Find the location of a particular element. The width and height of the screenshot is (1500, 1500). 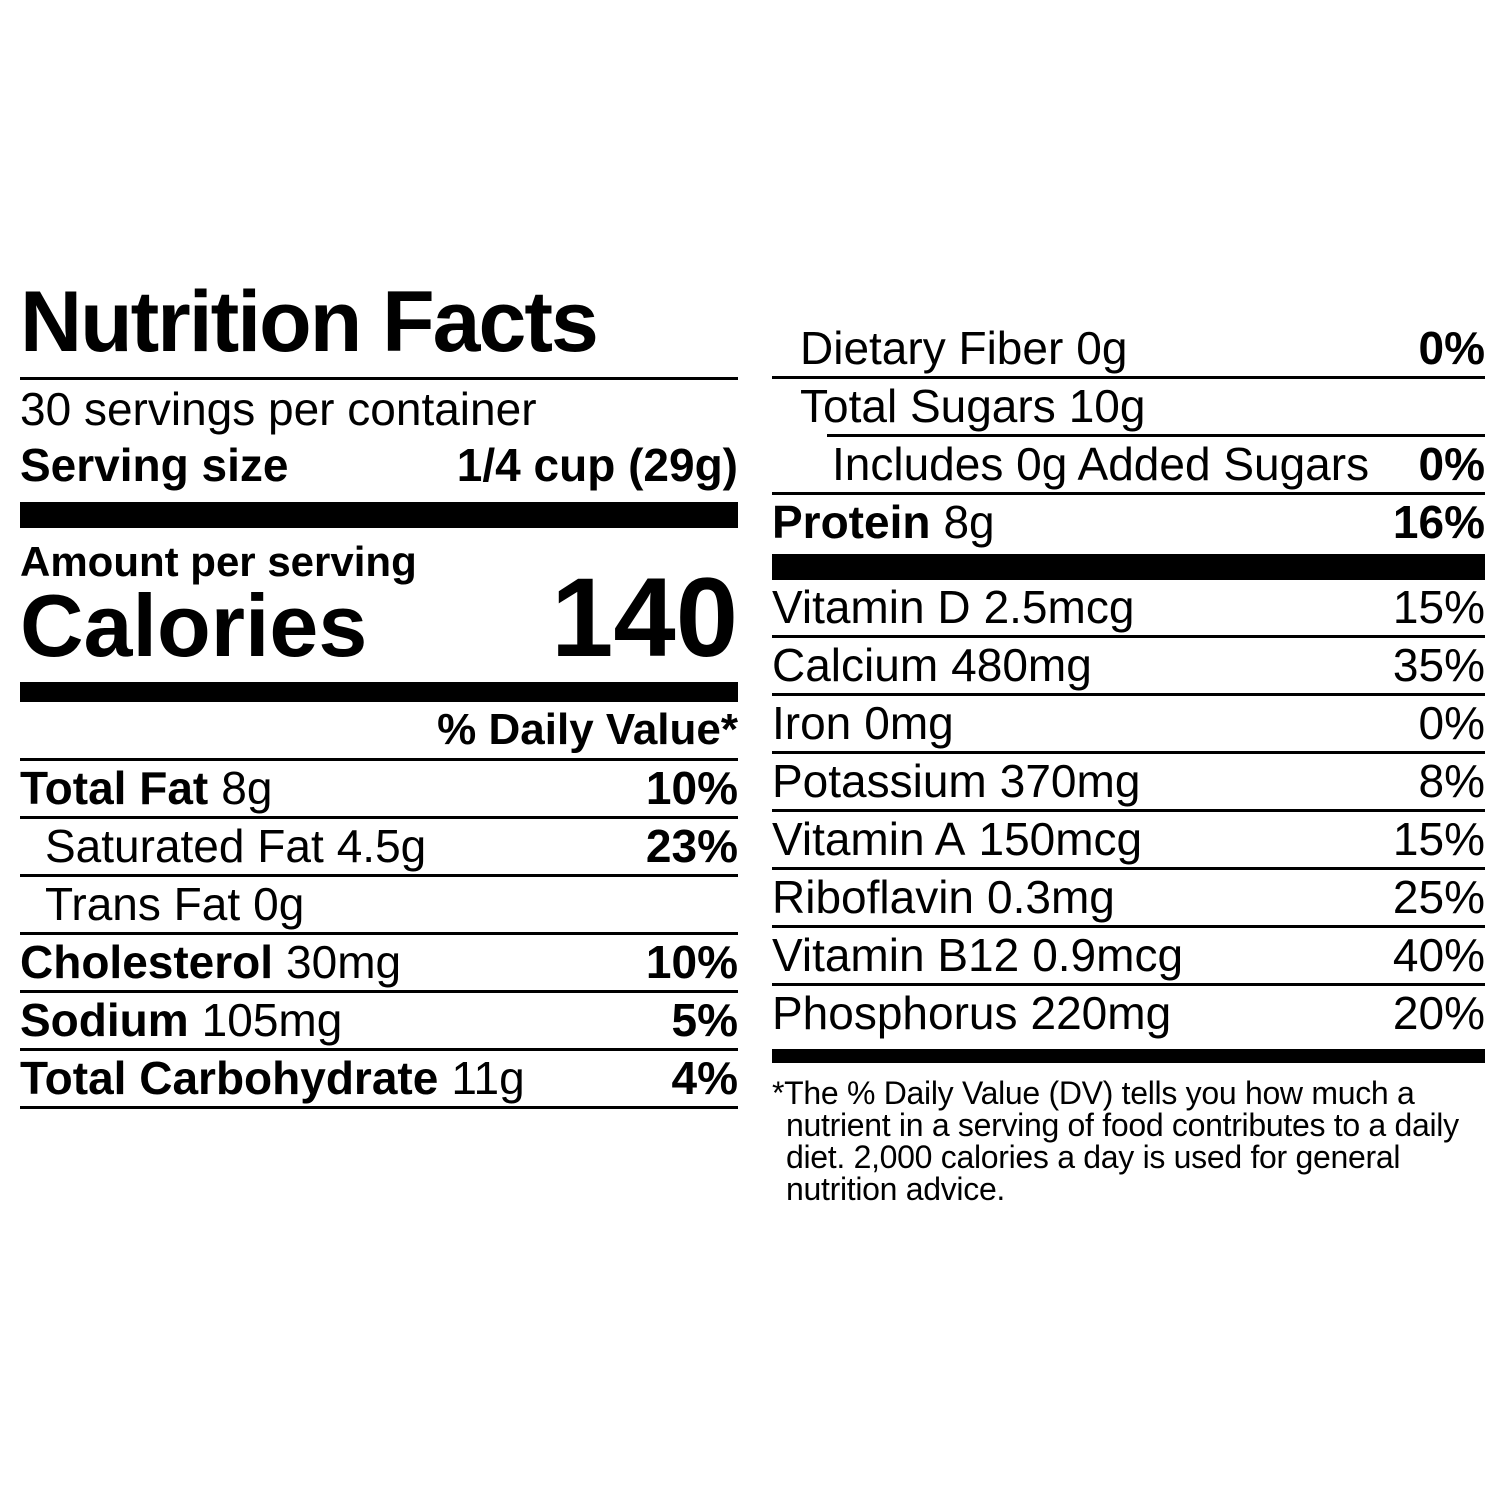

nutrient-amount: 11g is located at coordinates (488, 1078).